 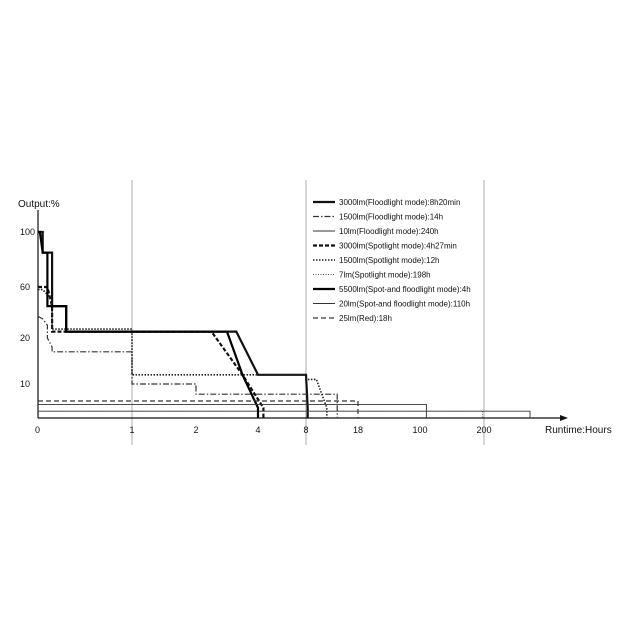 I want to click on x-tick-label: 1, so click(x=131, y=430).